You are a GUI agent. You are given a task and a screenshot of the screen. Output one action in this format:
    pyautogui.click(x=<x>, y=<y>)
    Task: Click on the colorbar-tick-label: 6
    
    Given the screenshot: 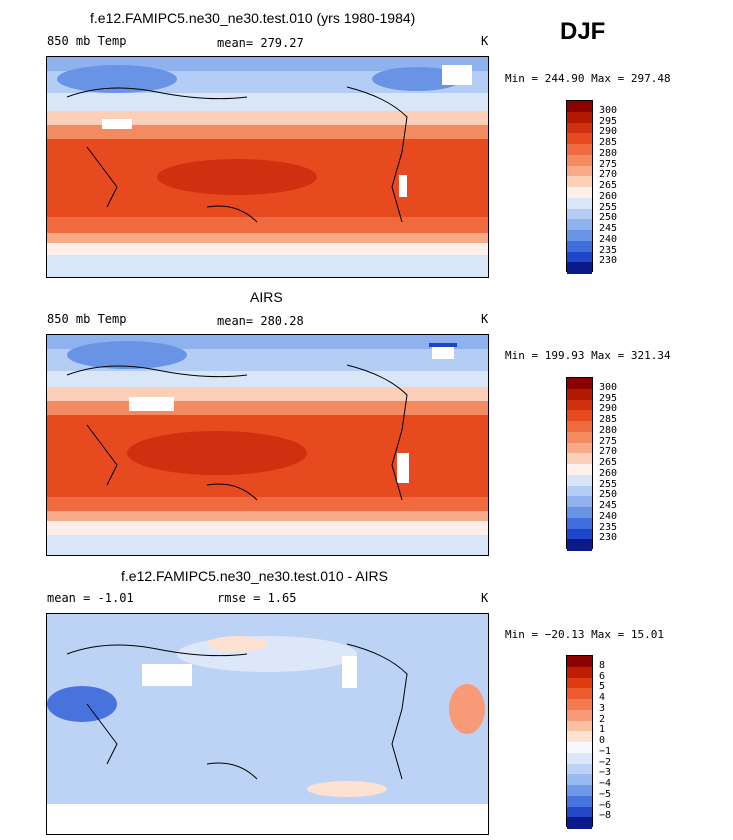 What is the action you would take?
    pyautogui.click(x=602, y=676)
    